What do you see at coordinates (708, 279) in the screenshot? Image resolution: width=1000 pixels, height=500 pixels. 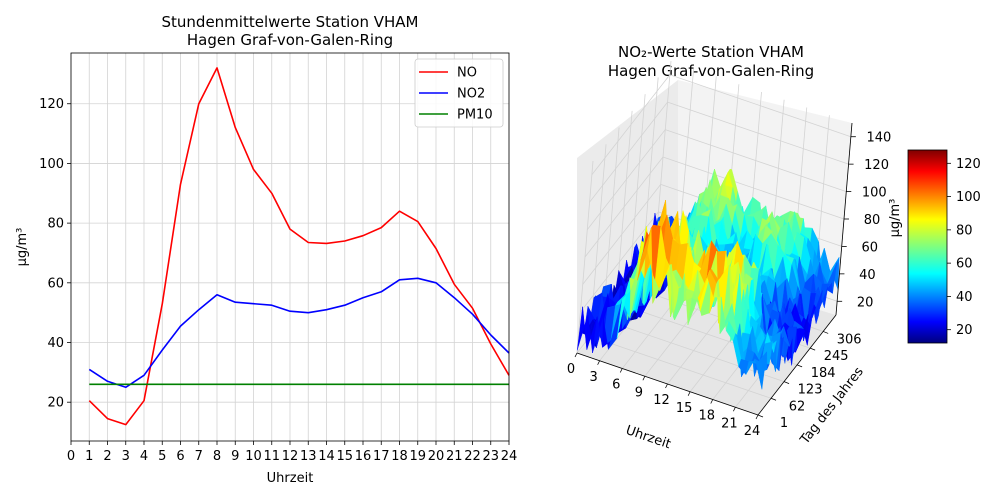 I see `surface-mesh` at bounding box center [708, 279].